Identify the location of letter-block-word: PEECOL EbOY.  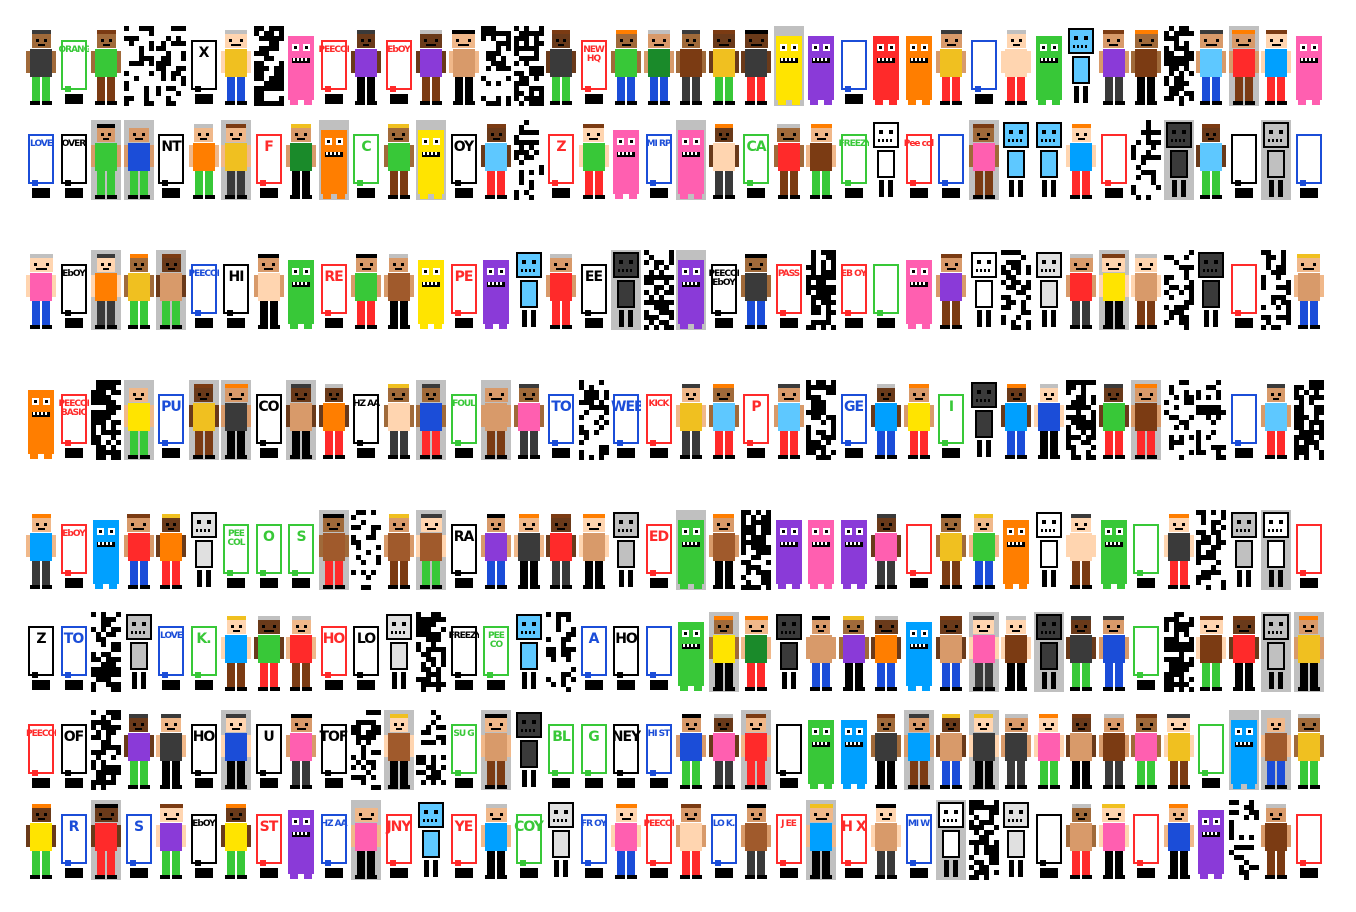
(723, 278).